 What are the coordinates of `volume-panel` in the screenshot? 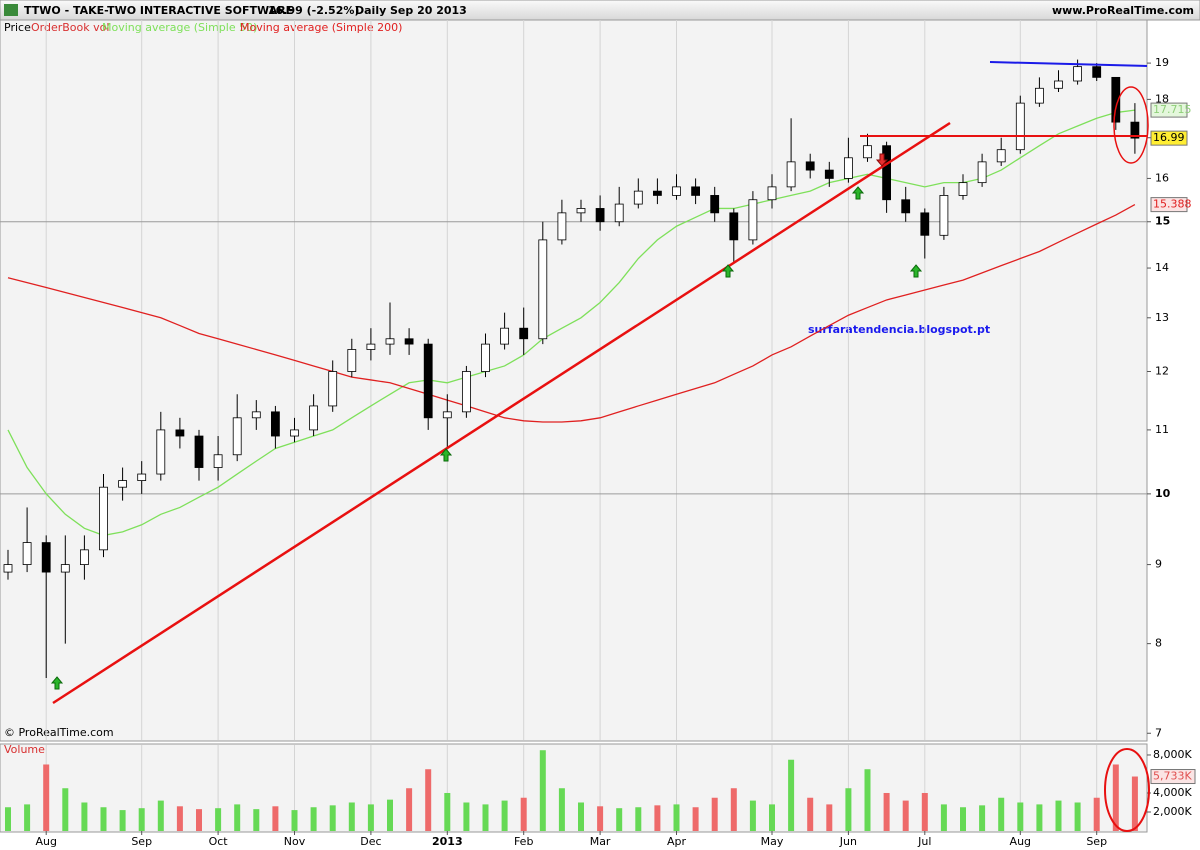 It's located at (574, 788).